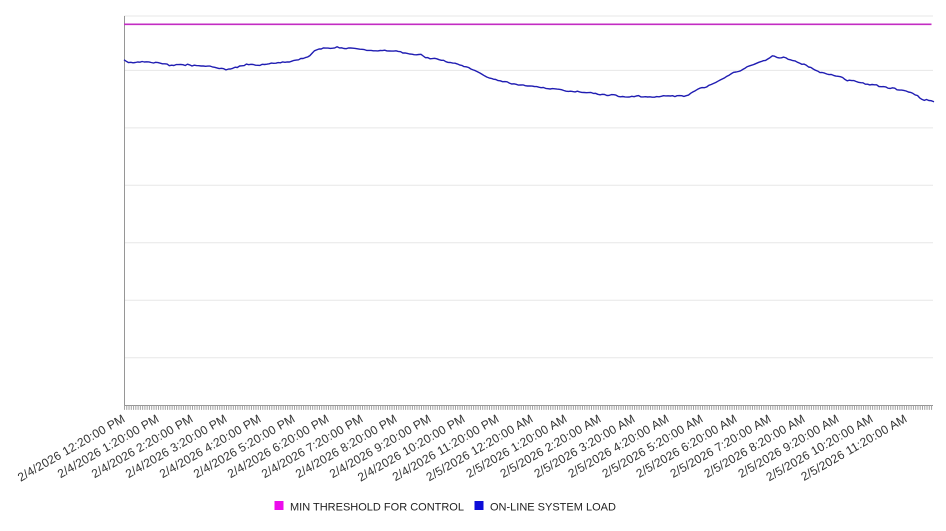  I want to click on svg-text: MIN THRESHOLD FOR CONTROL, so click(377, 508).